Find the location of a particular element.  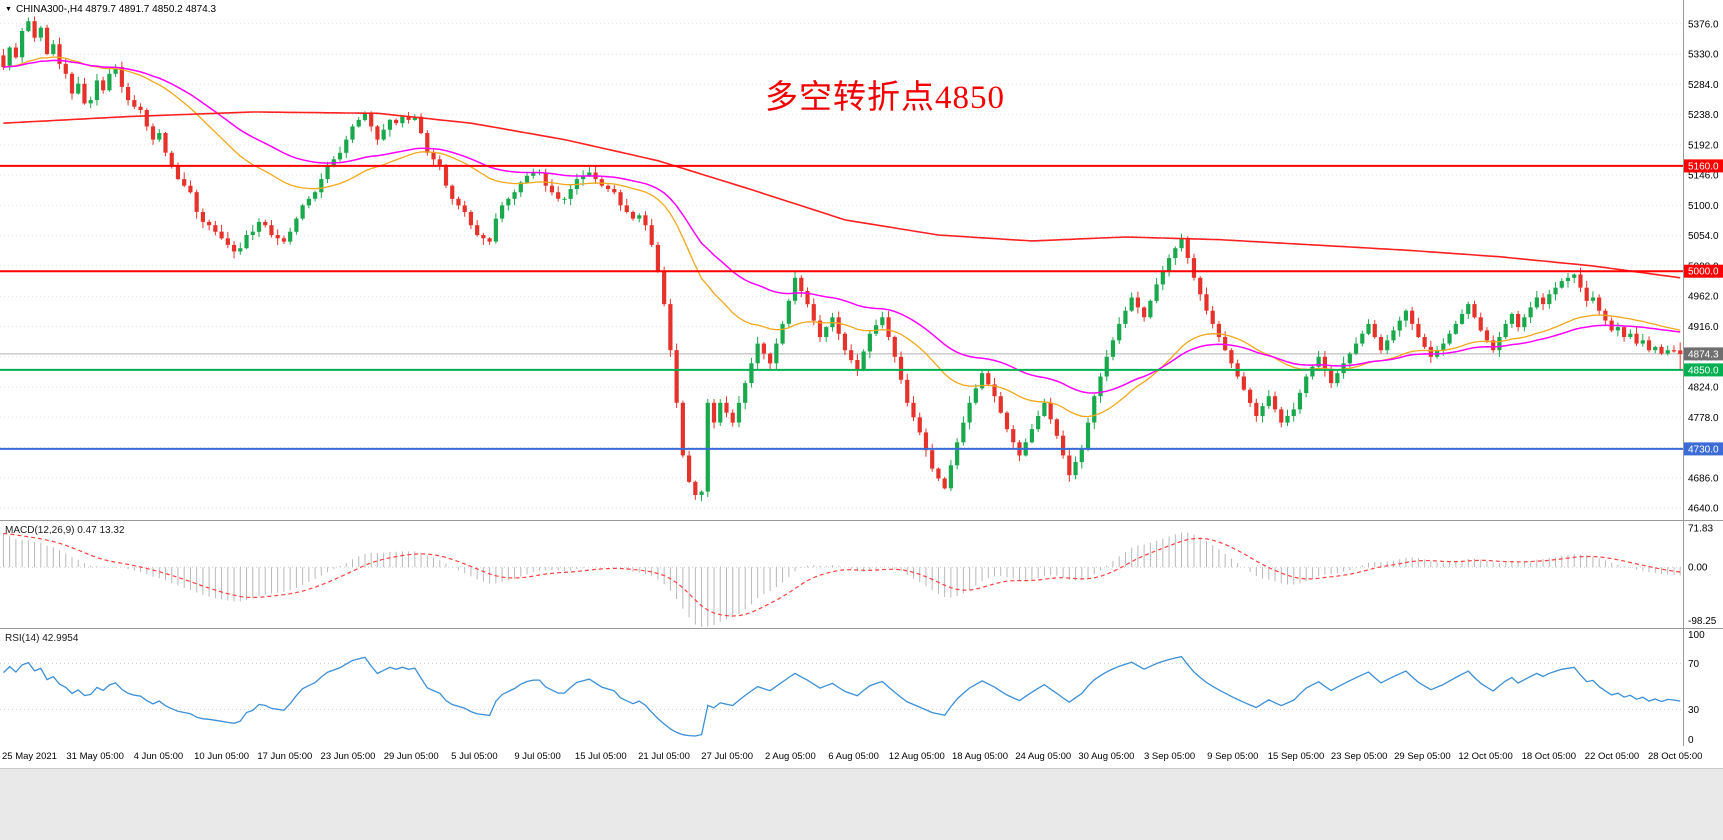

current-price-label-bg is located at coordinates (1703, 354).